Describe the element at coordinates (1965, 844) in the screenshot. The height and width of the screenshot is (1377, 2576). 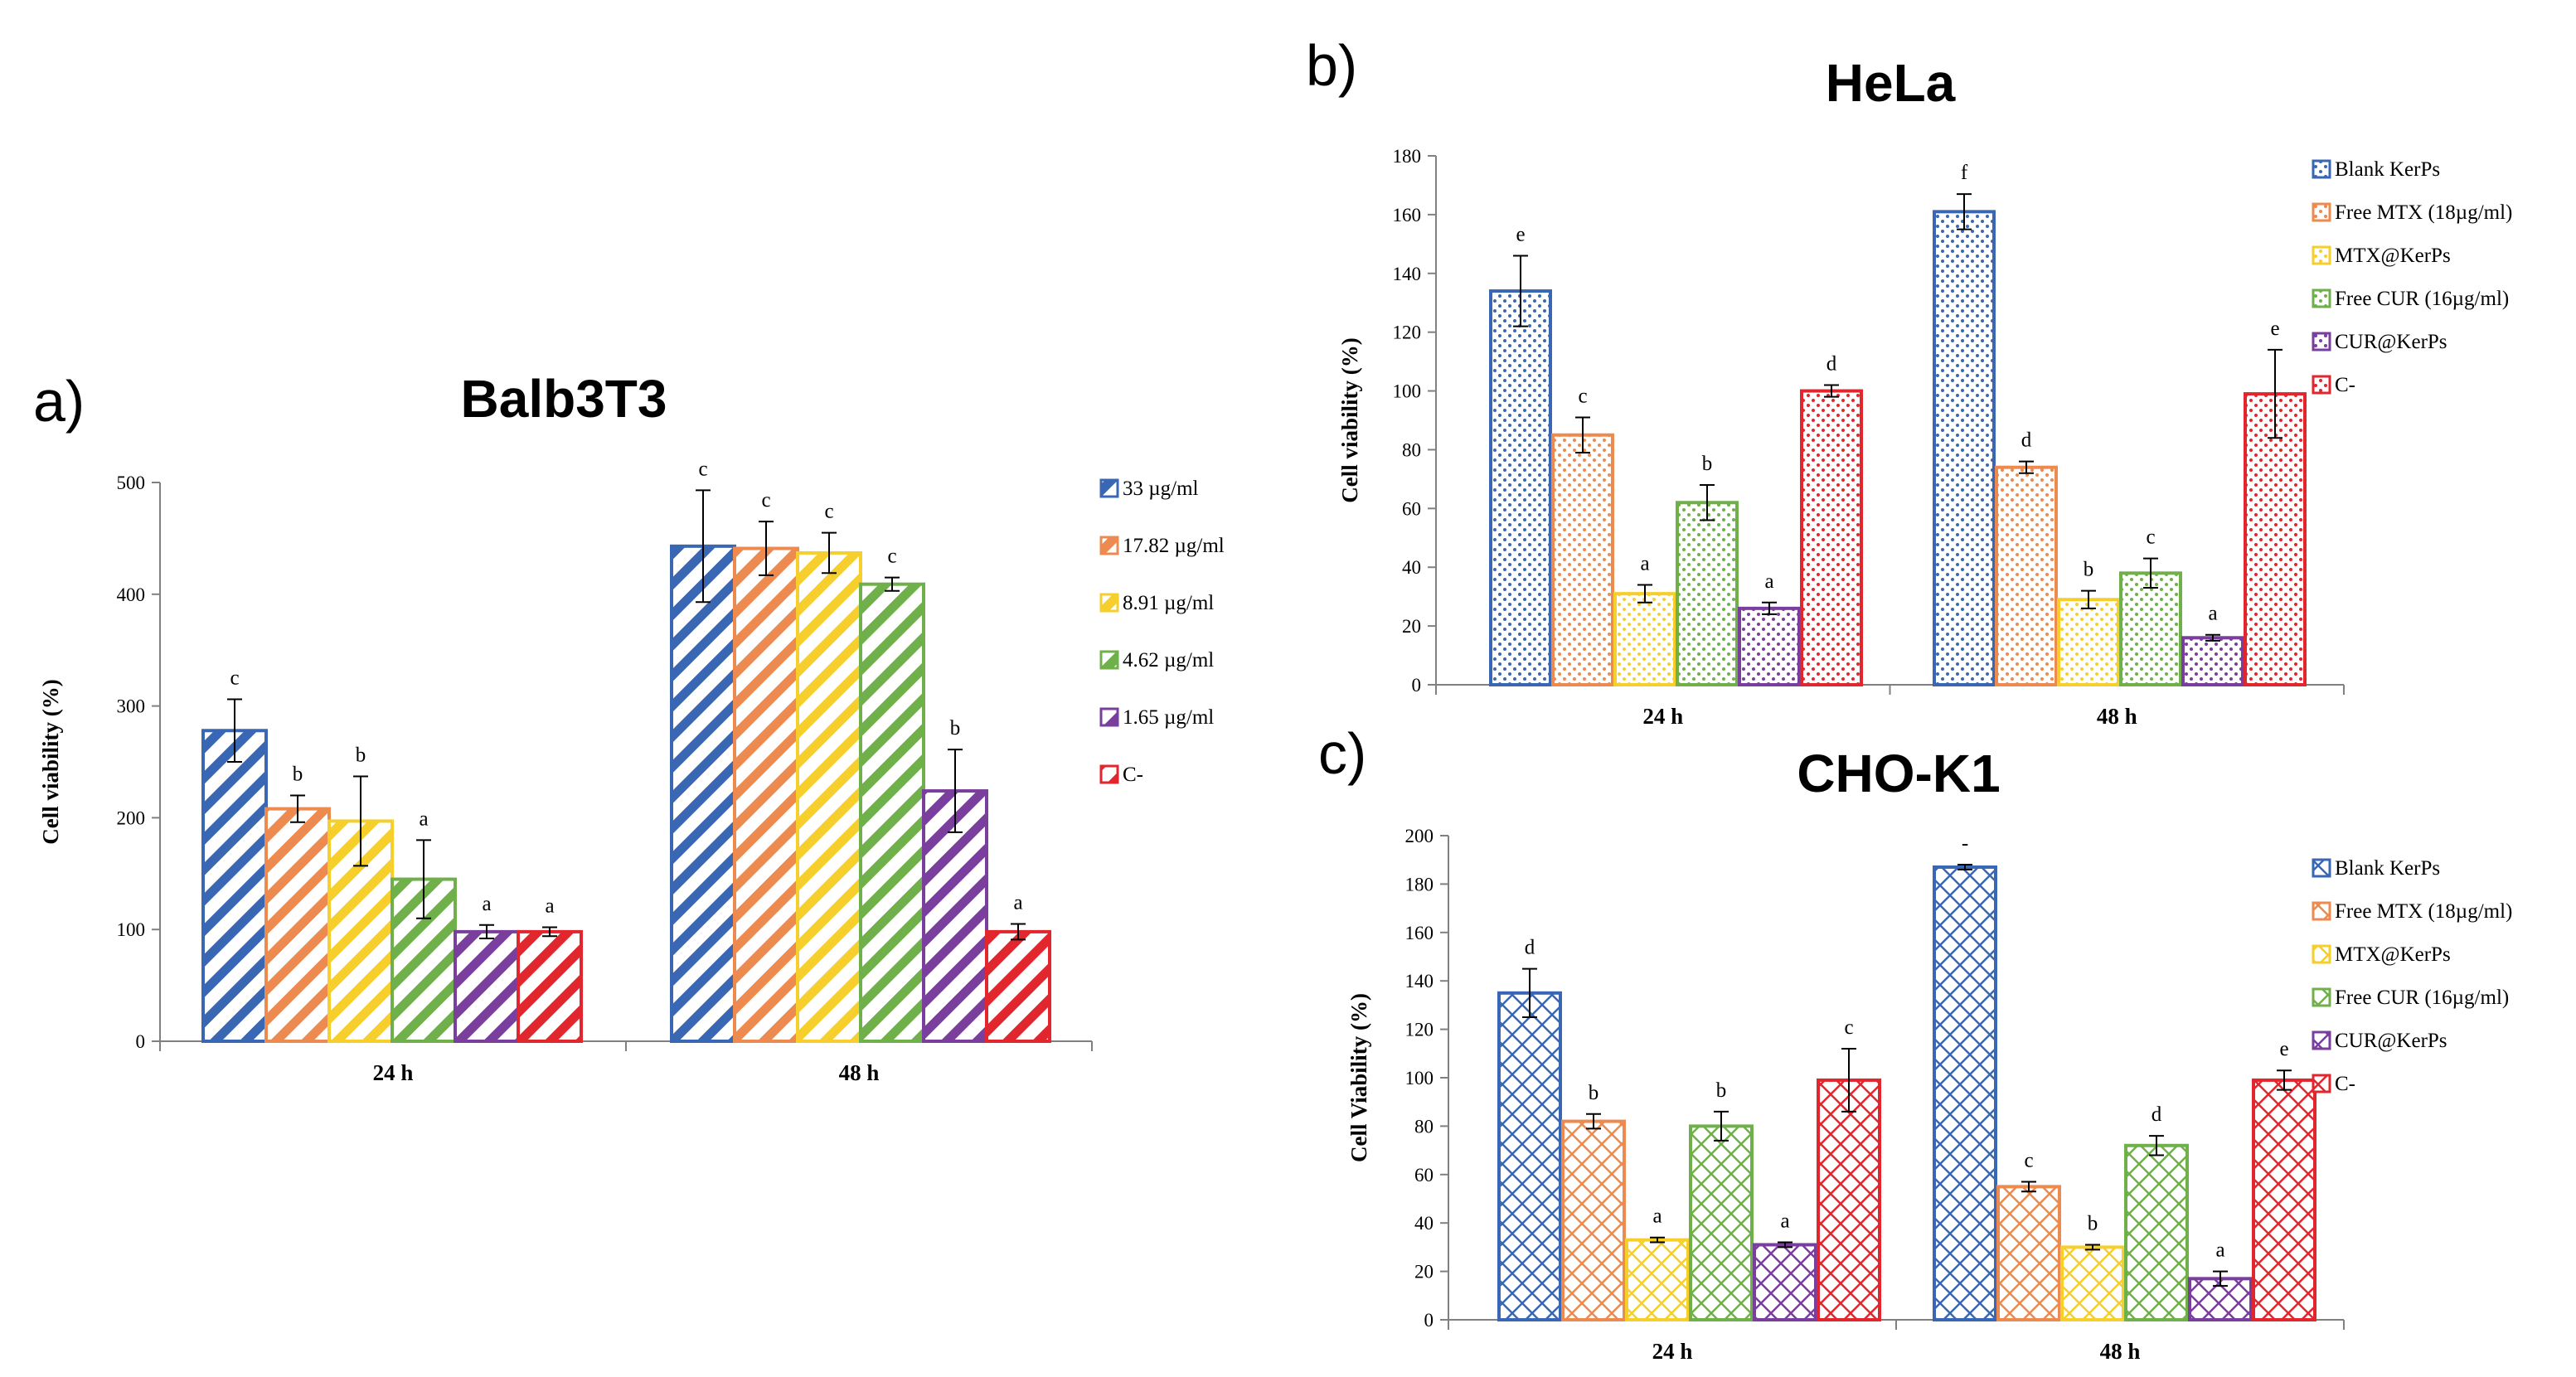
I see `significance-letter: -` at that location.